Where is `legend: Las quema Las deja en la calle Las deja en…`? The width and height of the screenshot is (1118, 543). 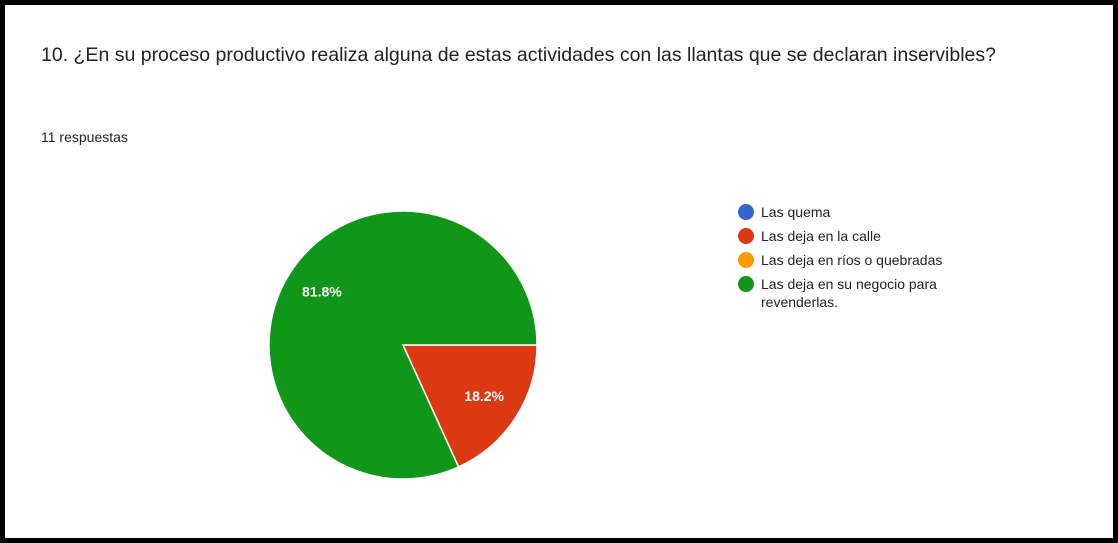
legend: Las quema Las deja en la calle Las deja en… is located at coordinates (878, 260).